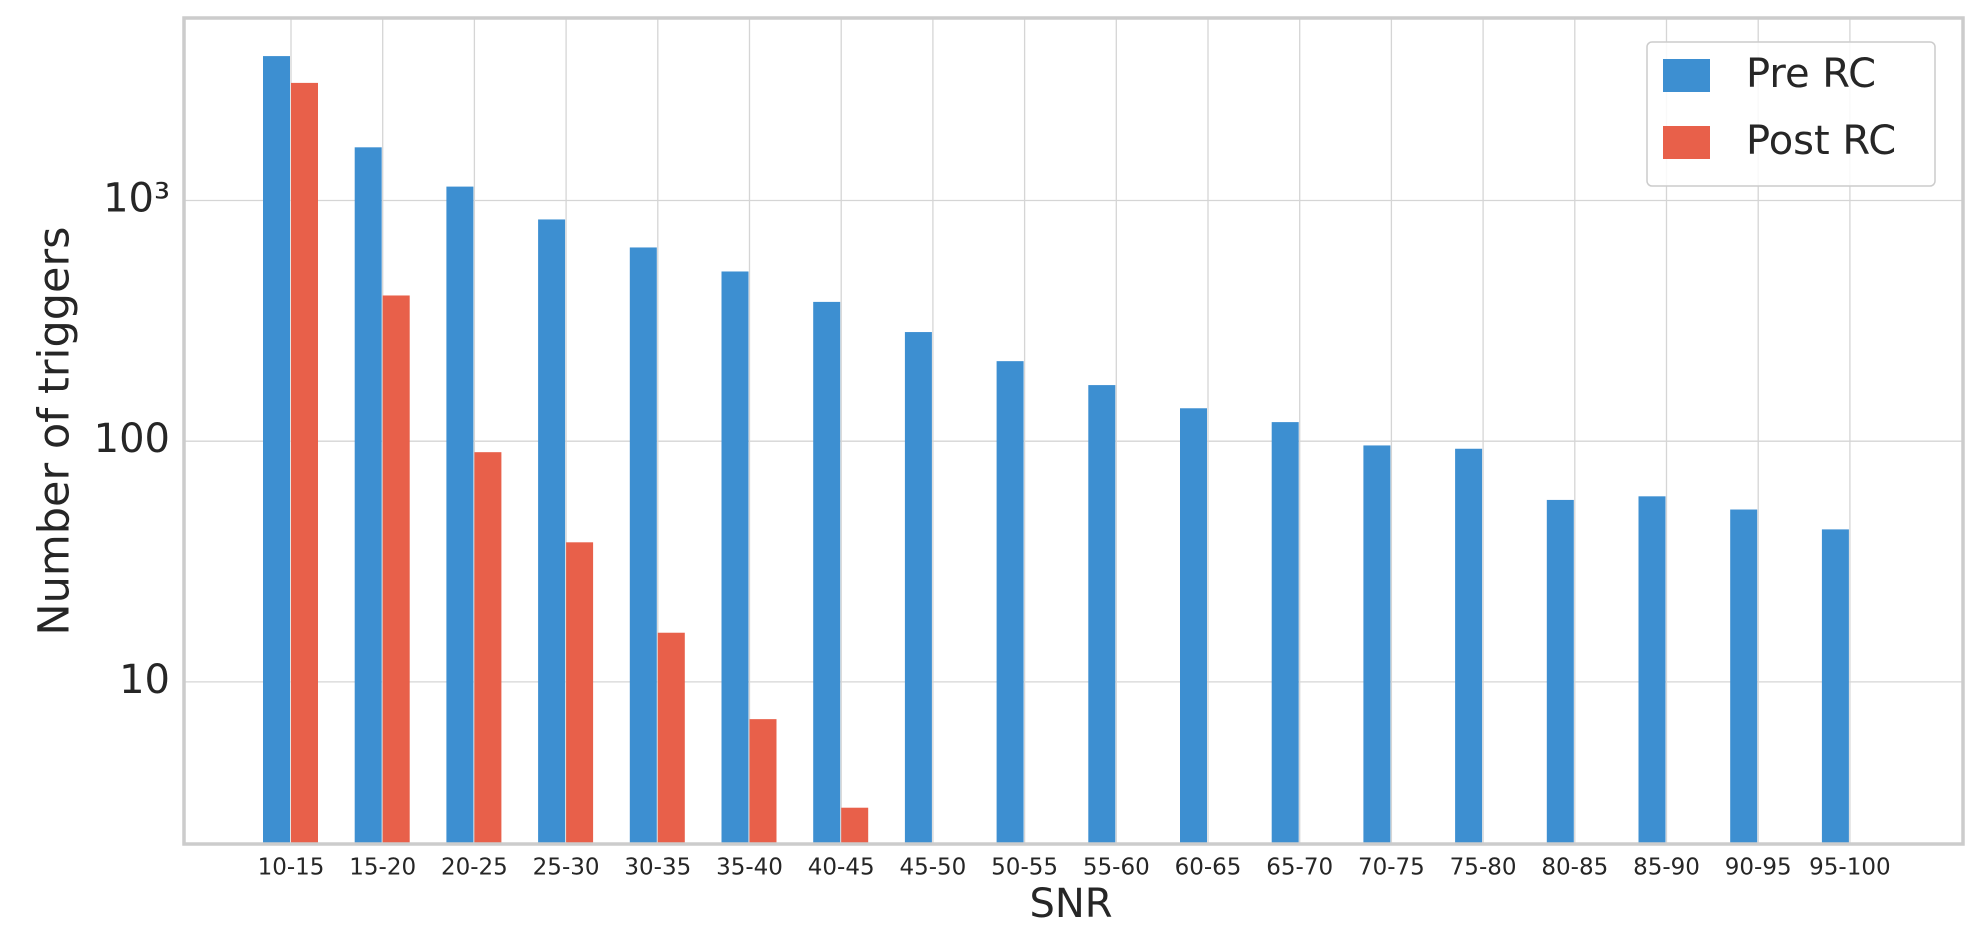 The image size is (1986, 938). Describe the element at coordinates (1208, 868) in the screenshot. I see `x-tick-label: 60-65` at that location.